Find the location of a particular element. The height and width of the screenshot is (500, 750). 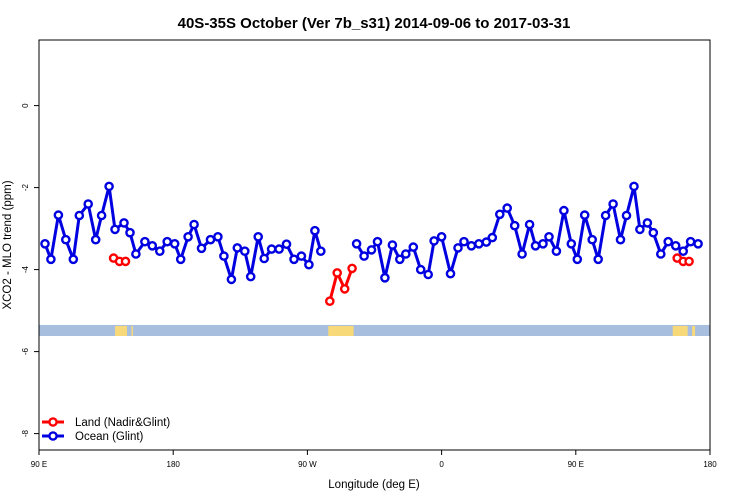

y-axis: 0 -2 -4 -6 -8 is located at coordinates (30, 270).